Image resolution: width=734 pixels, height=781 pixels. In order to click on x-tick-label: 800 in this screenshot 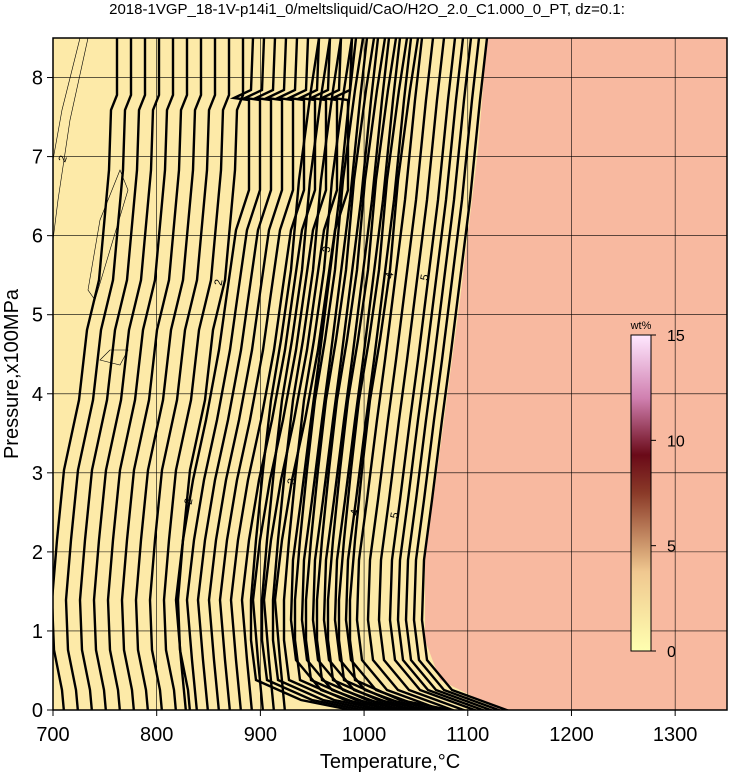, I will do `click(156, 735)`.